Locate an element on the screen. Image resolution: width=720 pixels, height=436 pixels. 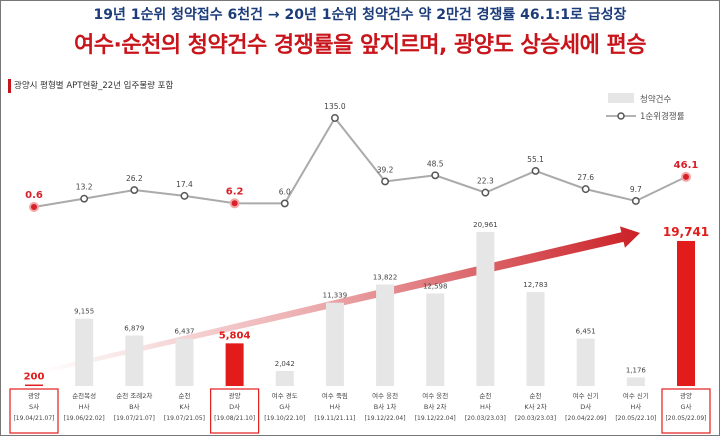
line-value-label: 9.7 is located at coordinates (636, 189).